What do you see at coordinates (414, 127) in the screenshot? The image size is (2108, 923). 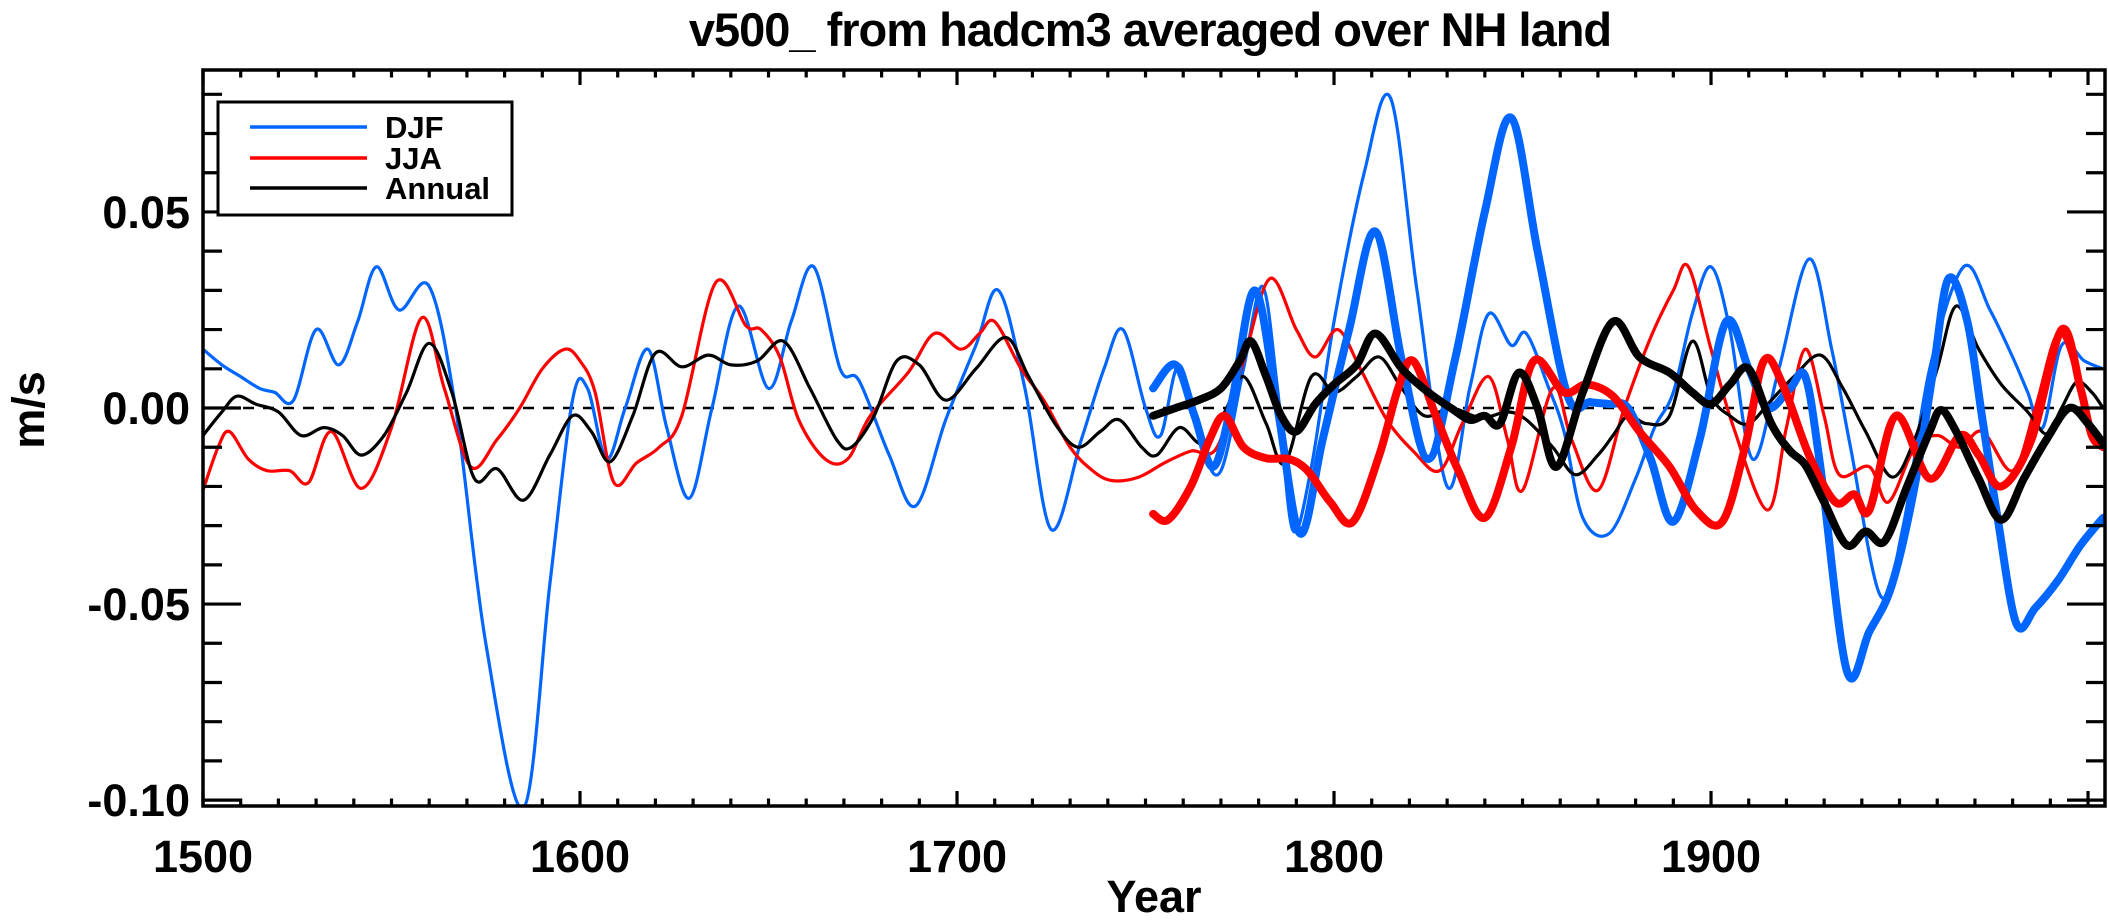 I see `legend-label-djf: DJF` at bounding box center [414, 127].